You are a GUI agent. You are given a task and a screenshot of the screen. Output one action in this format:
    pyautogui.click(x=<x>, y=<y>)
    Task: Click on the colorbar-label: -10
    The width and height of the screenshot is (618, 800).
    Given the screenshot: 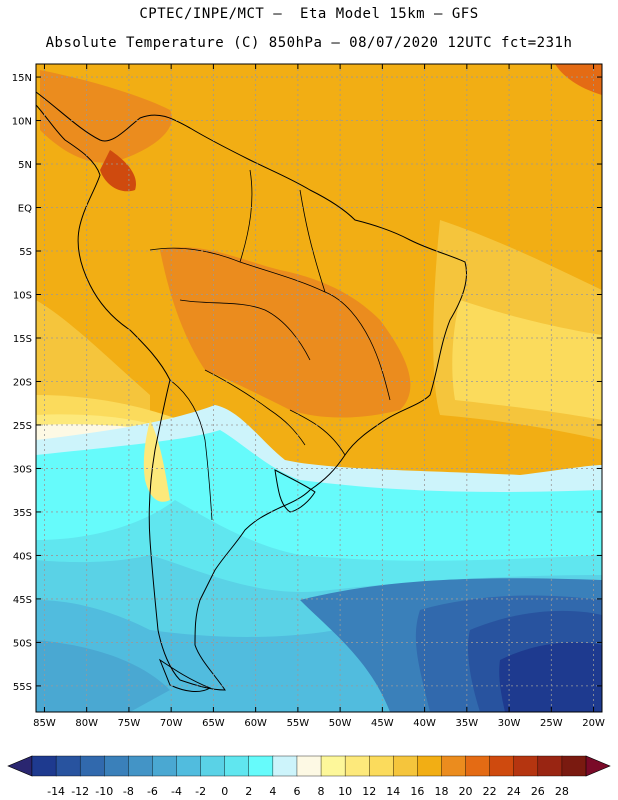 What is the action you would take?
    pyautogui.click(x=104, y=791)
    